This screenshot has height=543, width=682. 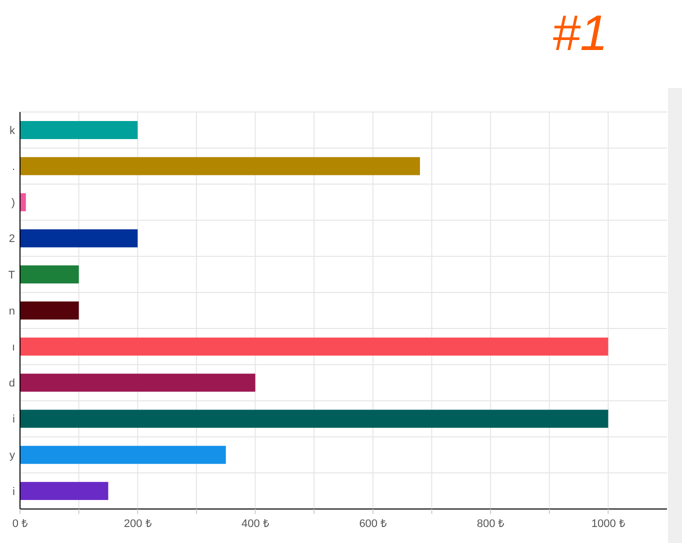 I want to click on y-tick-label: ., so click(x=13, y=166).